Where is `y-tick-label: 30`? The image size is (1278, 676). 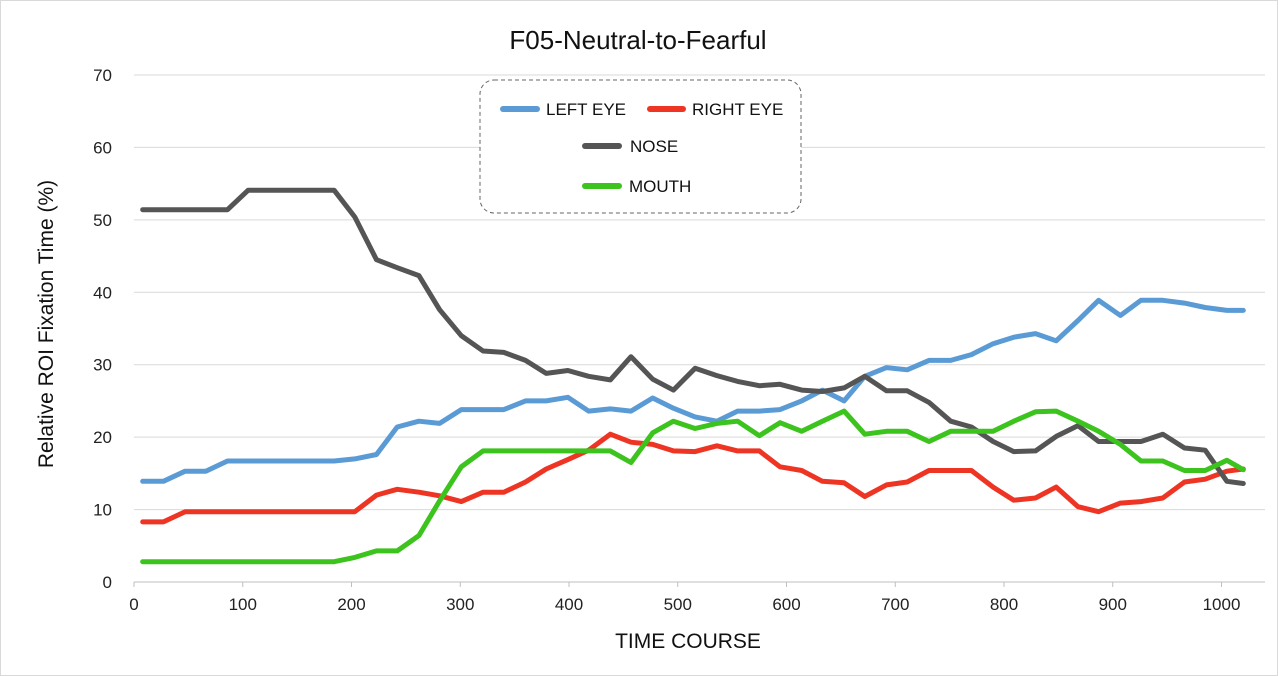
y-tick-label: 30 is located at coordinates (102, 365).